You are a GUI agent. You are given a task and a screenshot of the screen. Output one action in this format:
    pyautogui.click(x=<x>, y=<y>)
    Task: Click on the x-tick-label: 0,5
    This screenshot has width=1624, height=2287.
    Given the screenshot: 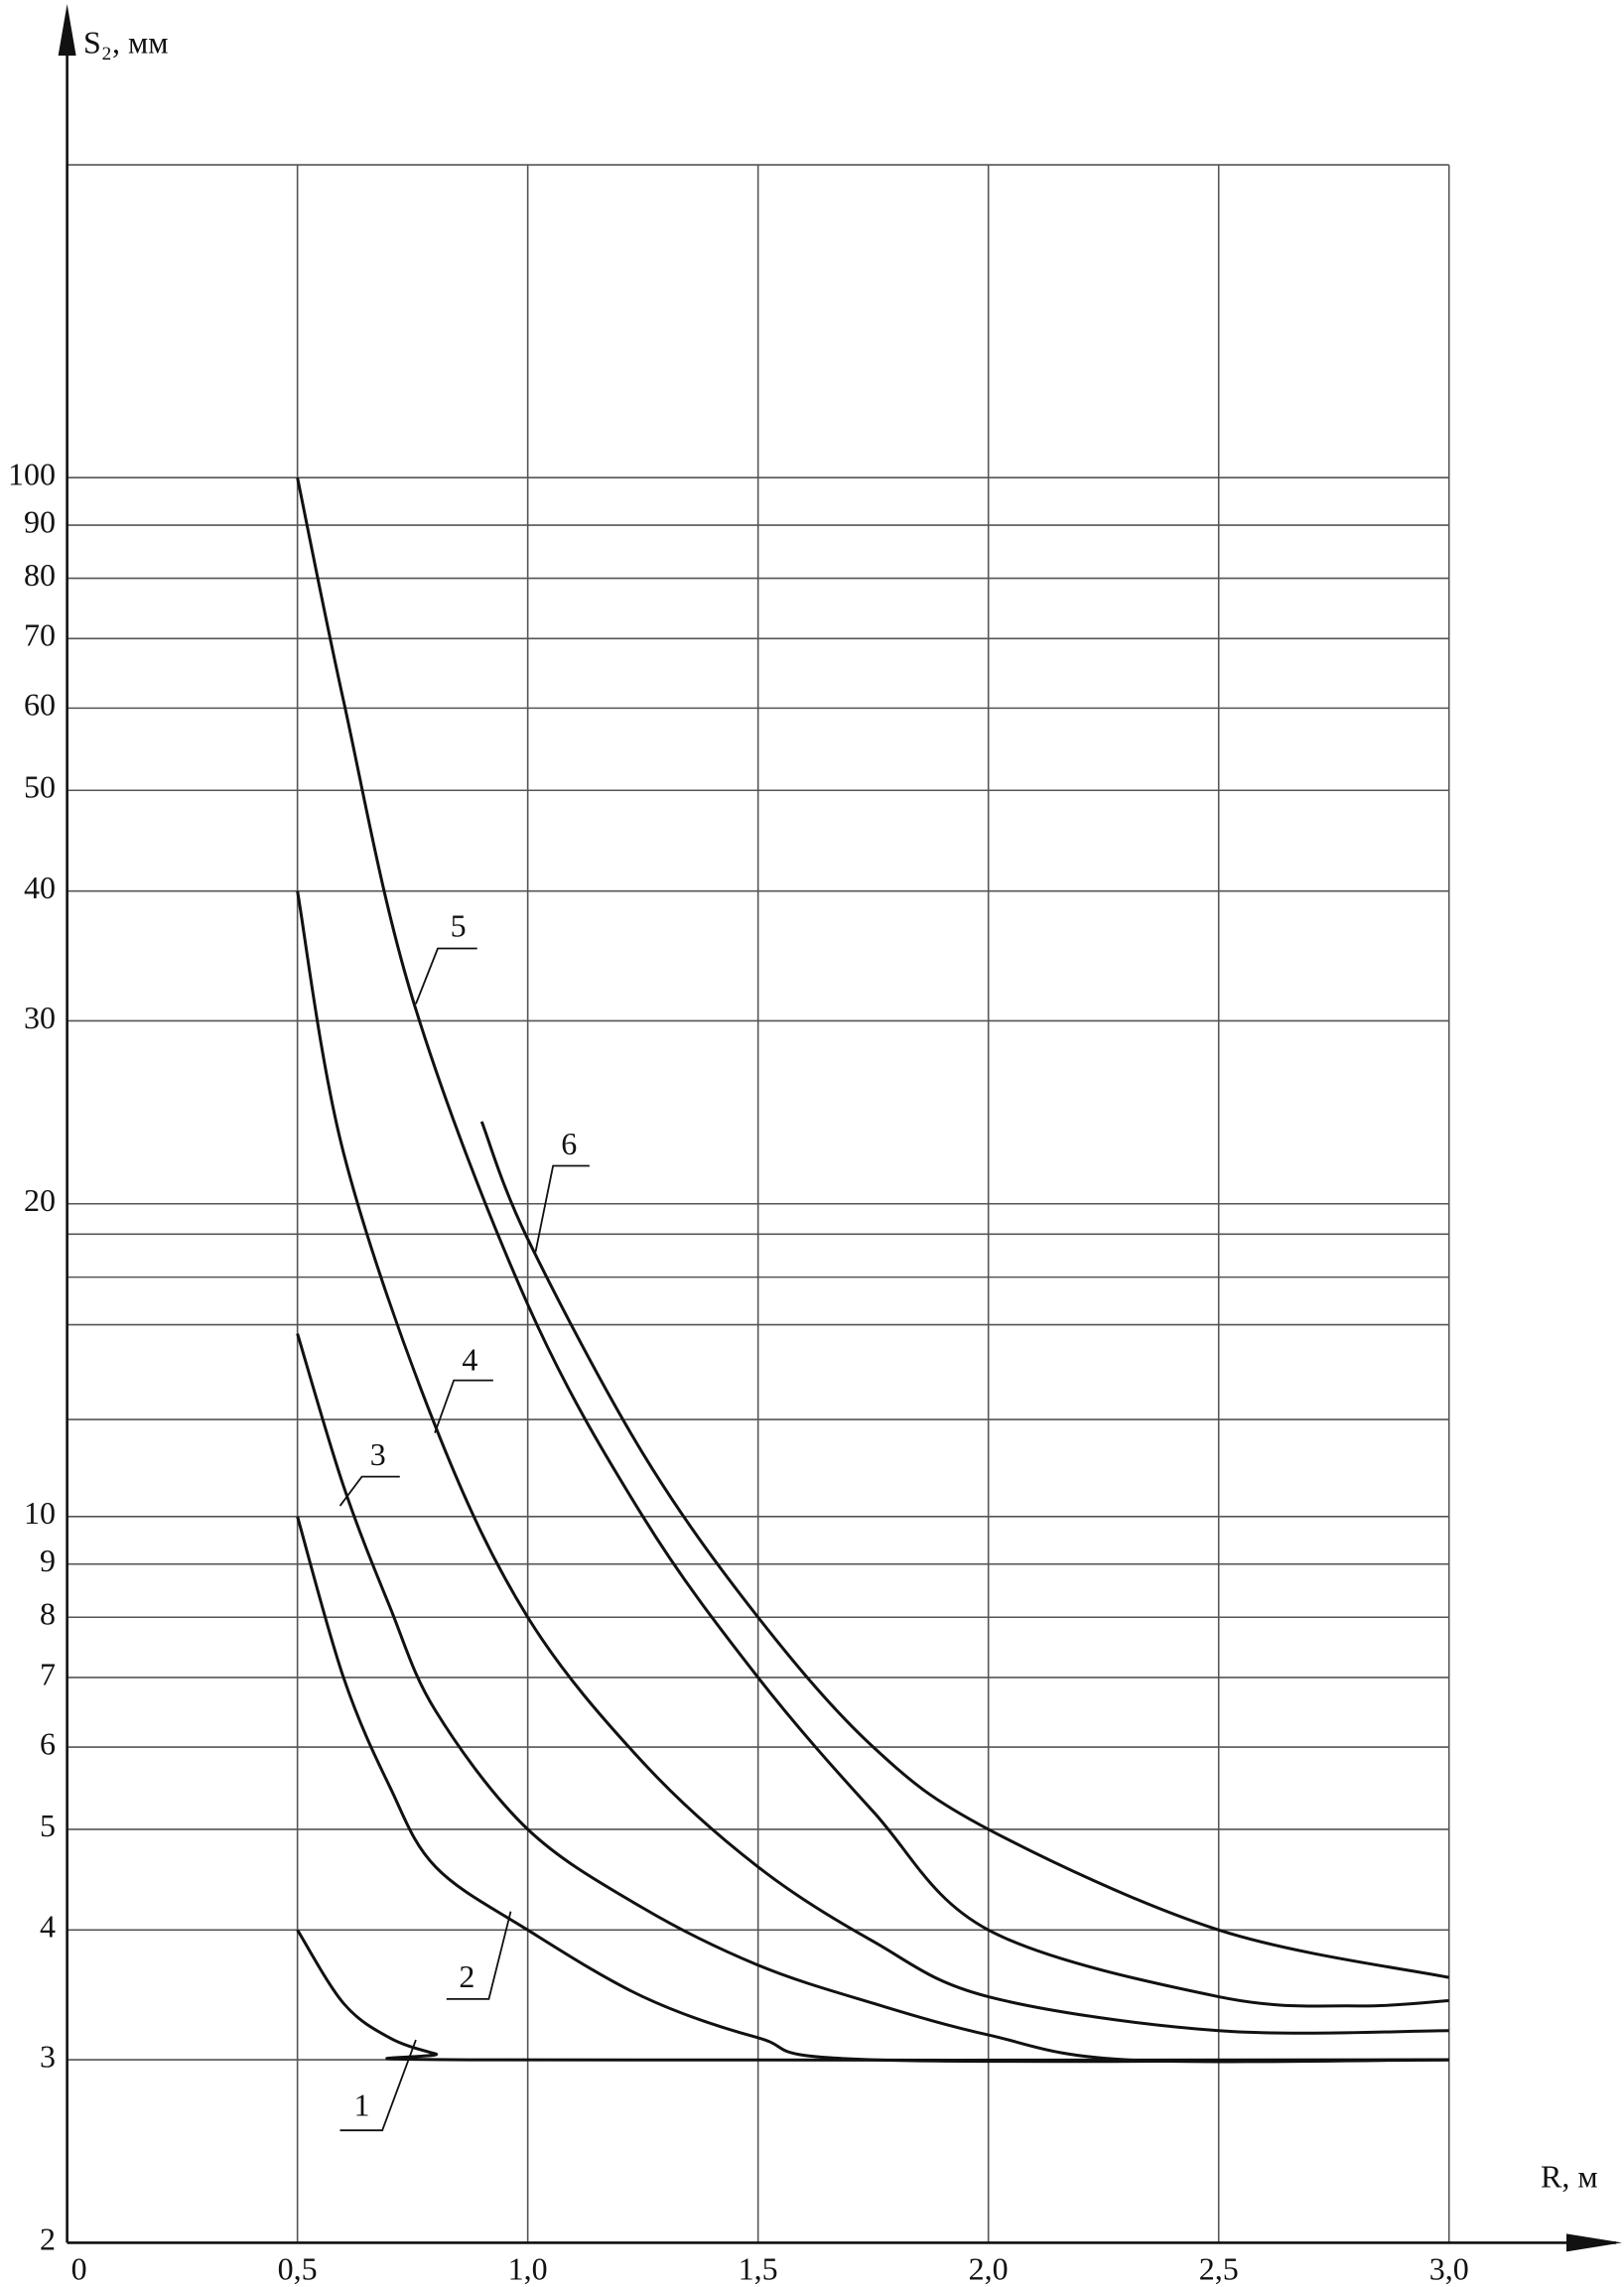 What is the action you would take?
    pyautogui.click(x=298, y=2269)
    